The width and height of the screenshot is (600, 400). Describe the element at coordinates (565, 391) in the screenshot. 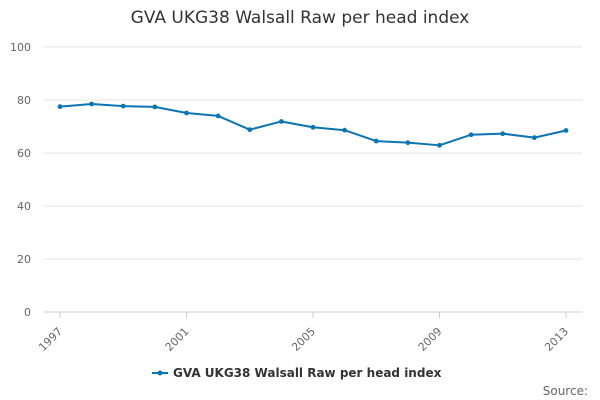

I see `source-label: Source:` at that location.